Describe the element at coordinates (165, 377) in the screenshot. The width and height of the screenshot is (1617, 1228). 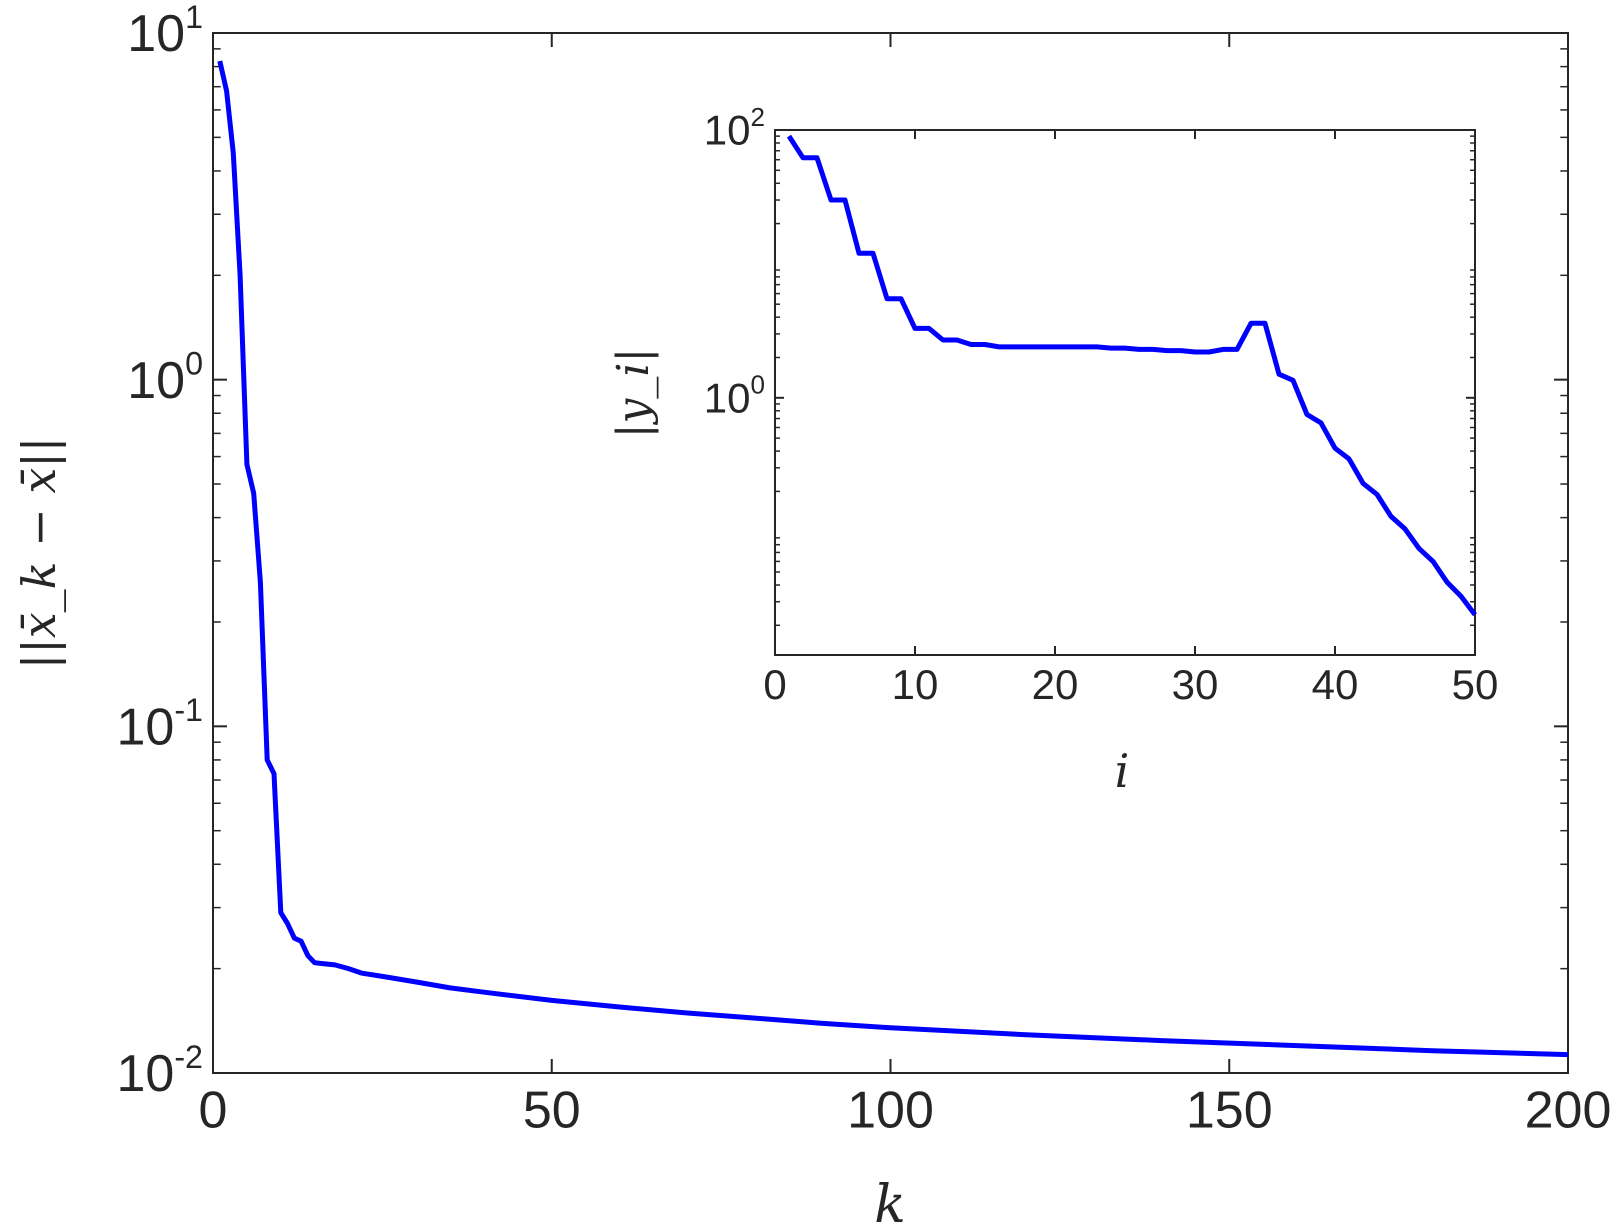
I see `main-y-tick-label: 10⁰` at that location.